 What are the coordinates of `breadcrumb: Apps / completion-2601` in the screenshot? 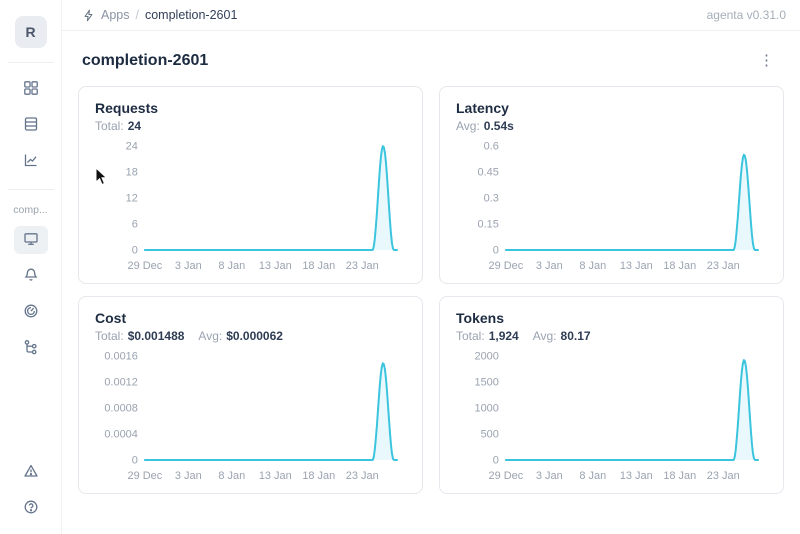 It's located at (159, 15).